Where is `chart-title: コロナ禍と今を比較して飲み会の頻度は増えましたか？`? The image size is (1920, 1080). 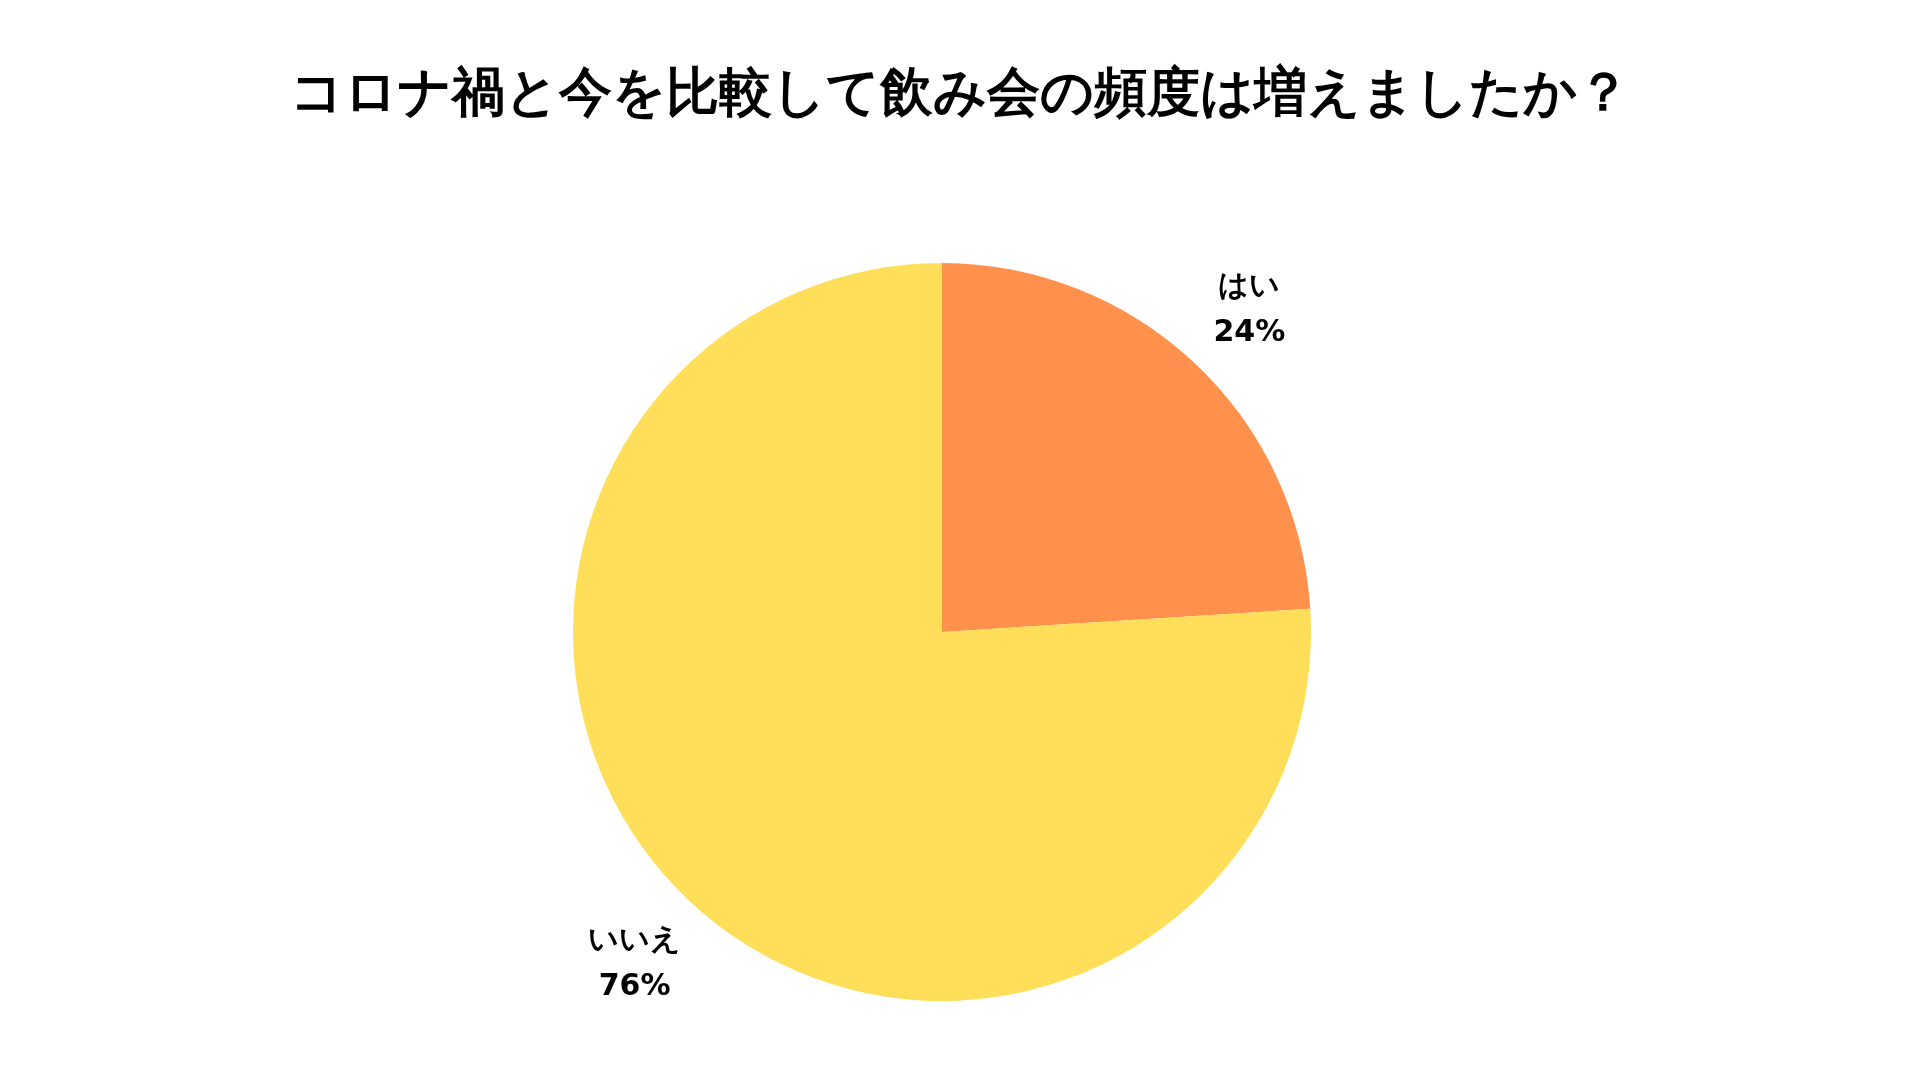
chart-title: コロナ禍と今を比較して飲み会の頻度は増えましたか？ is located at coordinates (960, 92).